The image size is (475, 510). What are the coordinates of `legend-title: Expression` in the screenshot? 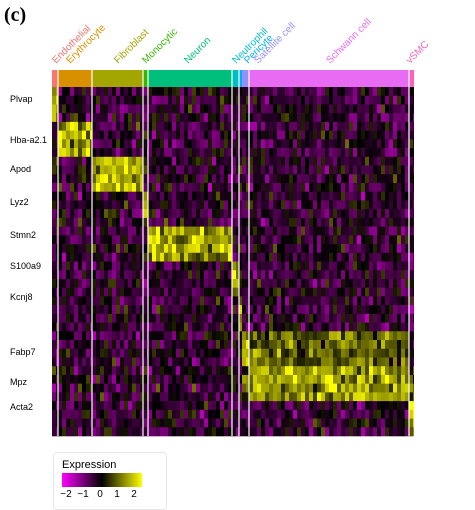 It's located at (89, 465).